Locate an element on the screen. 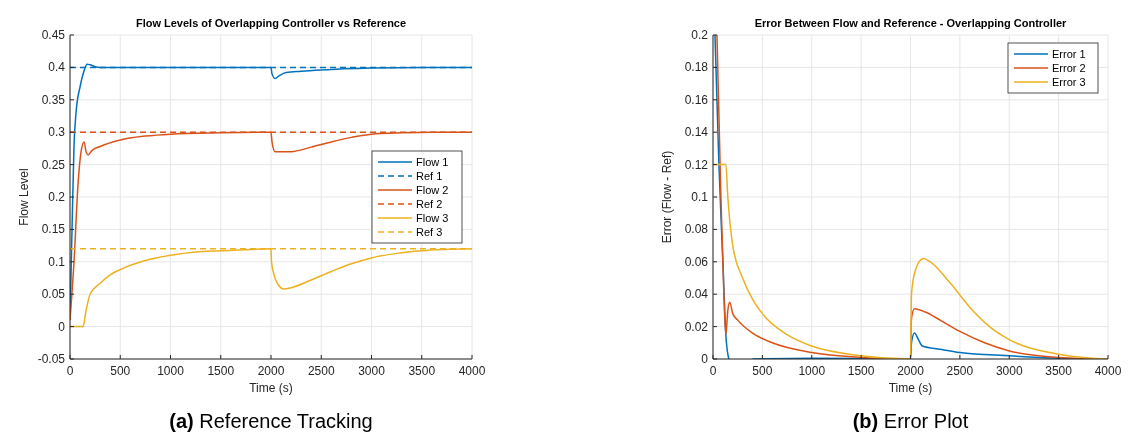  y-tick-label: 0.06 is located at coordinates (696, 261).